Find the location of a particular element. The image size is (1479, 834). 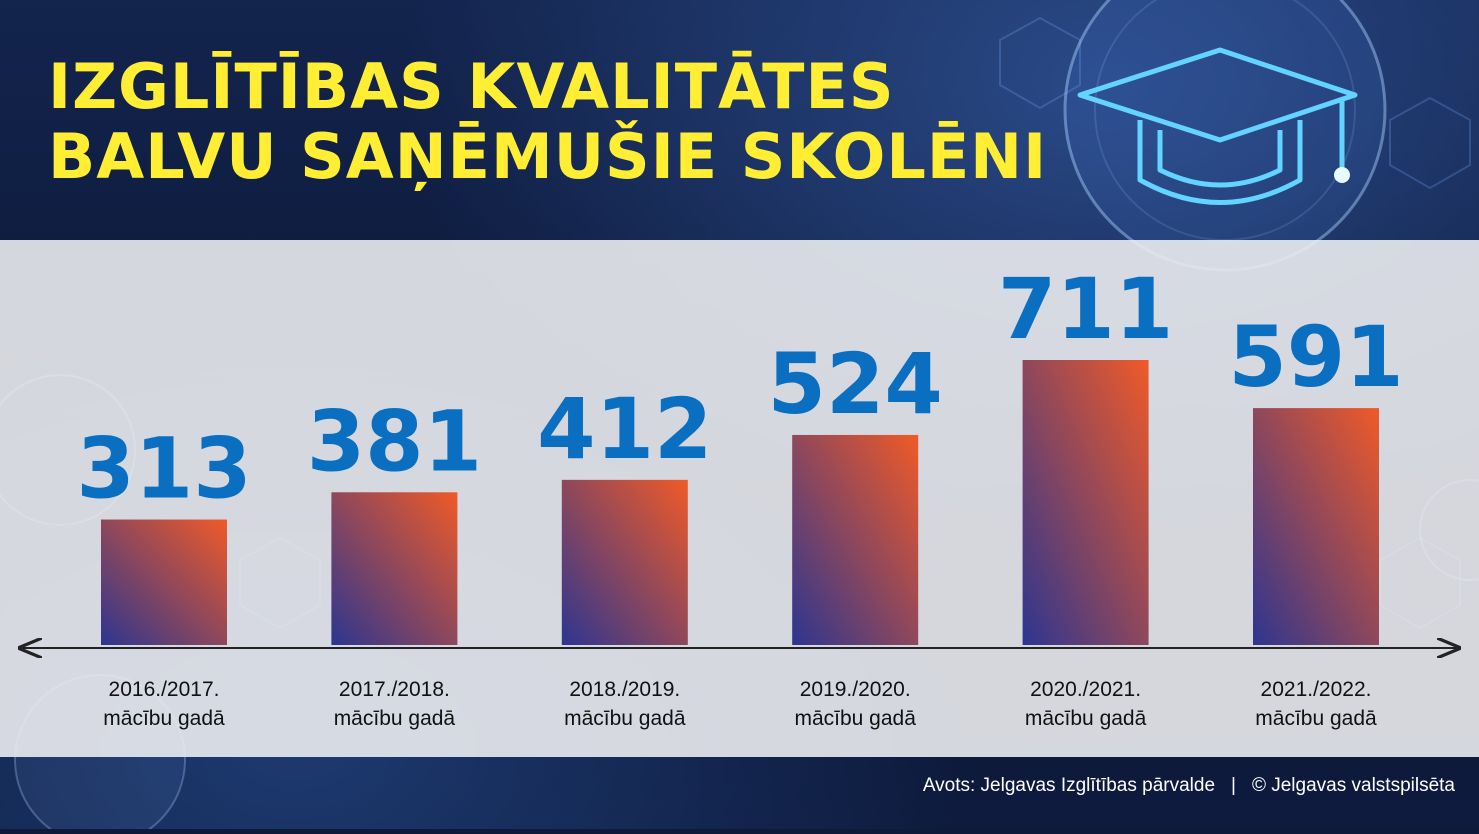

bar-value-label: 381 is located at coordinates (394, 441).